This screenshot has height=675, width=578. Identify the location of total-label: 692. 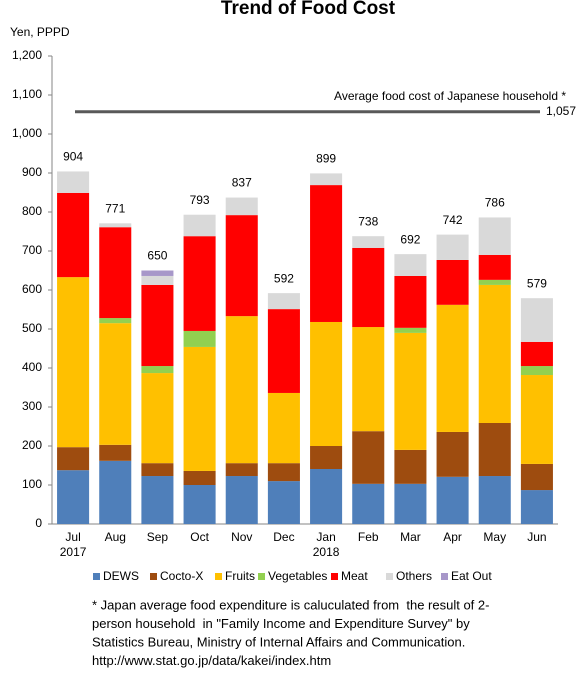
(410, 239).